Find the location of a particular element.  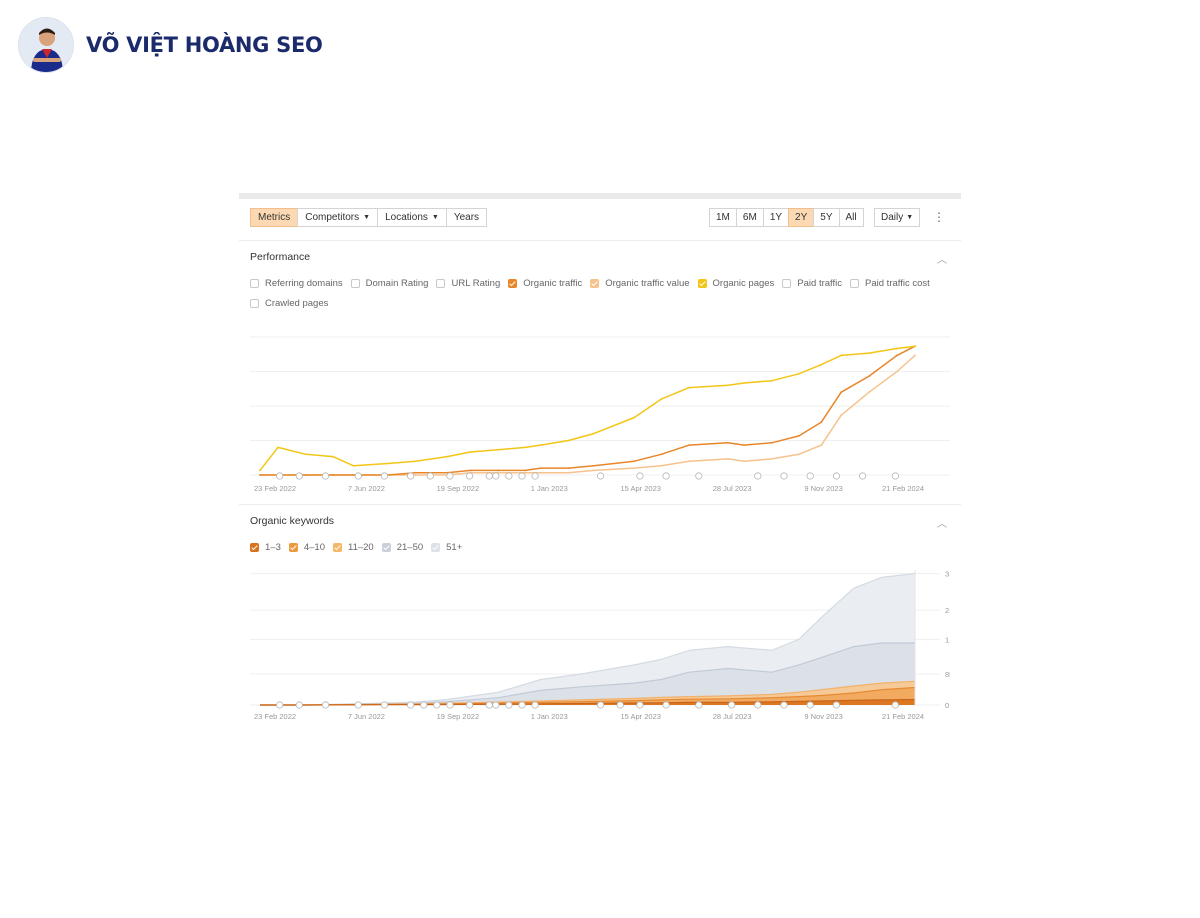

metric-toggle: Paid traffic is located at coordinates (812, 283).